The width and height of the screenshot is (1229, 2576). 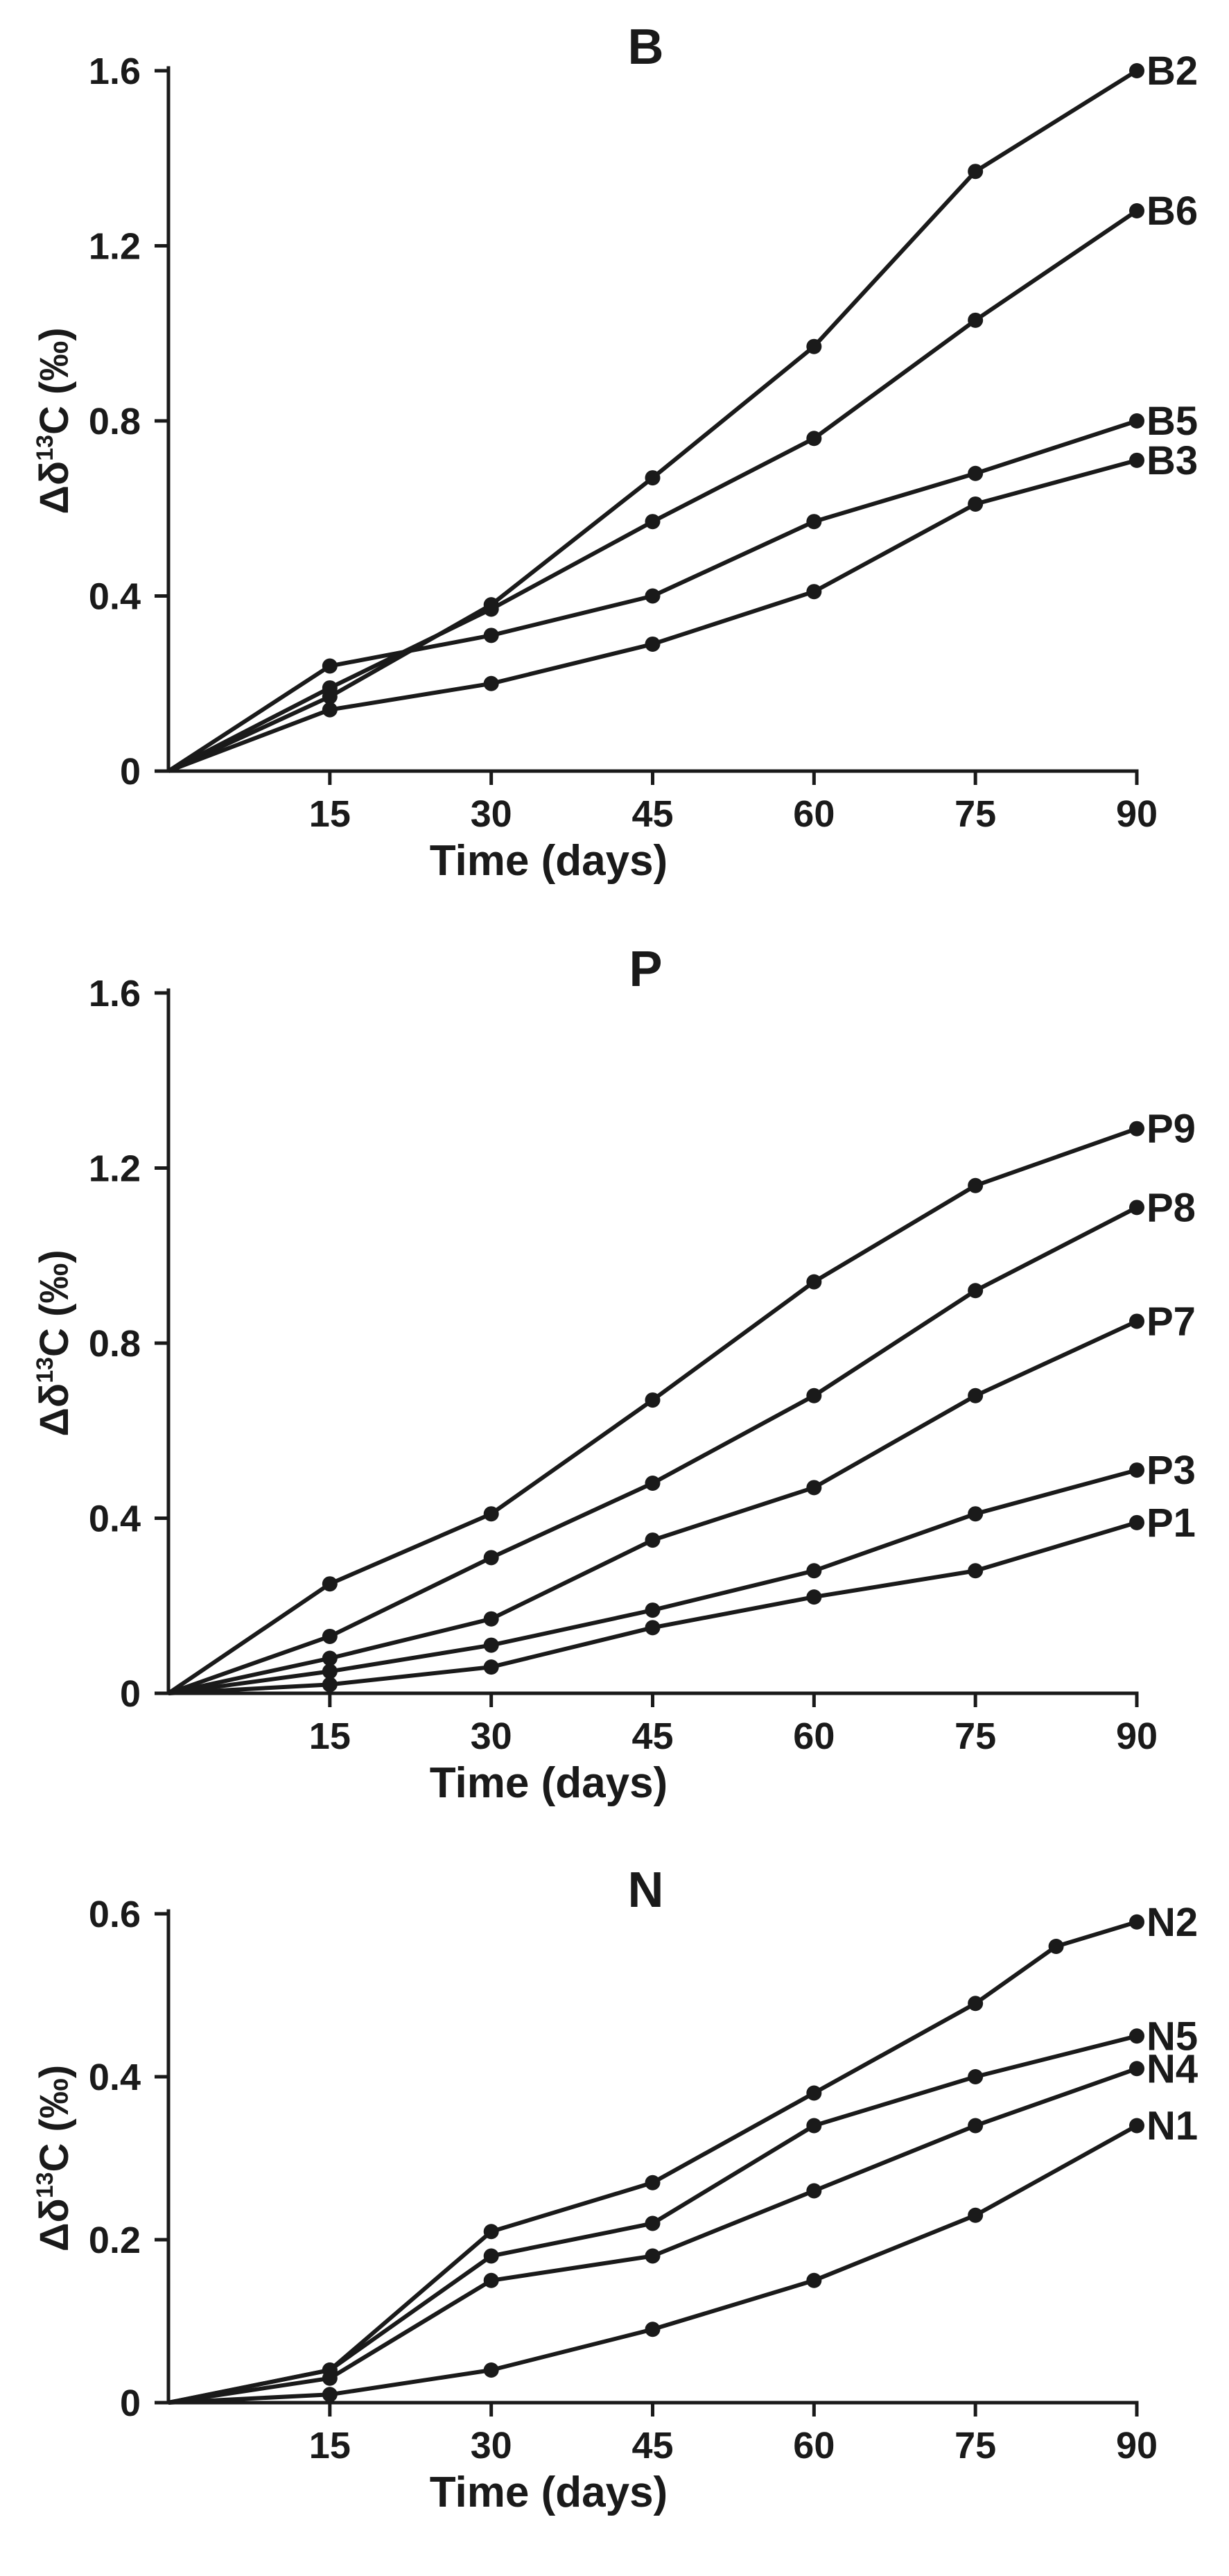 I want to click on y-tick-label: 0, so click(x=130, y=2403).